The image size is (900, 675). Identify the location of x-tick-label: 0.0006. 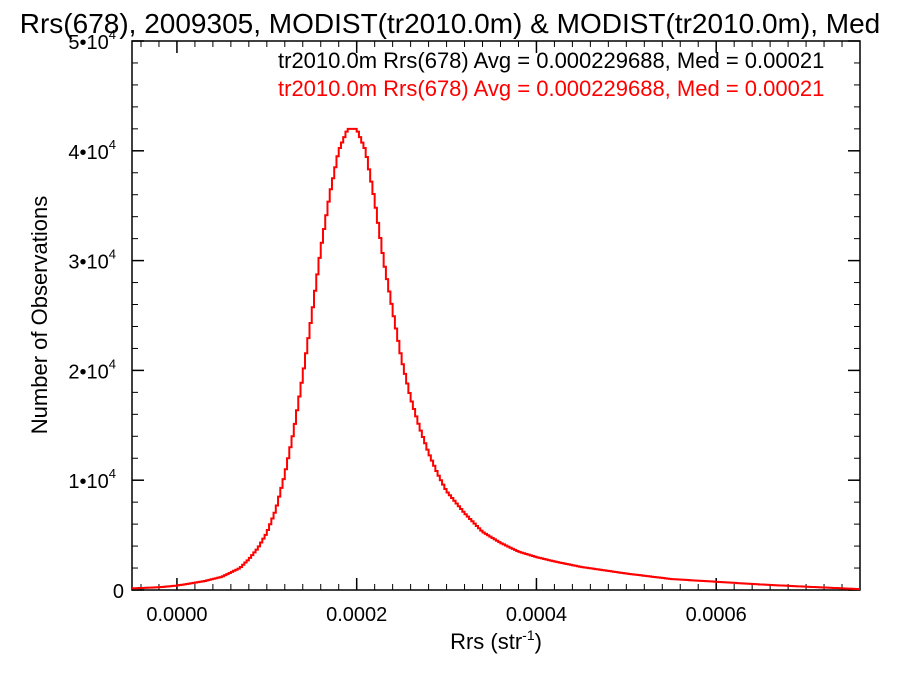
(716, 615).